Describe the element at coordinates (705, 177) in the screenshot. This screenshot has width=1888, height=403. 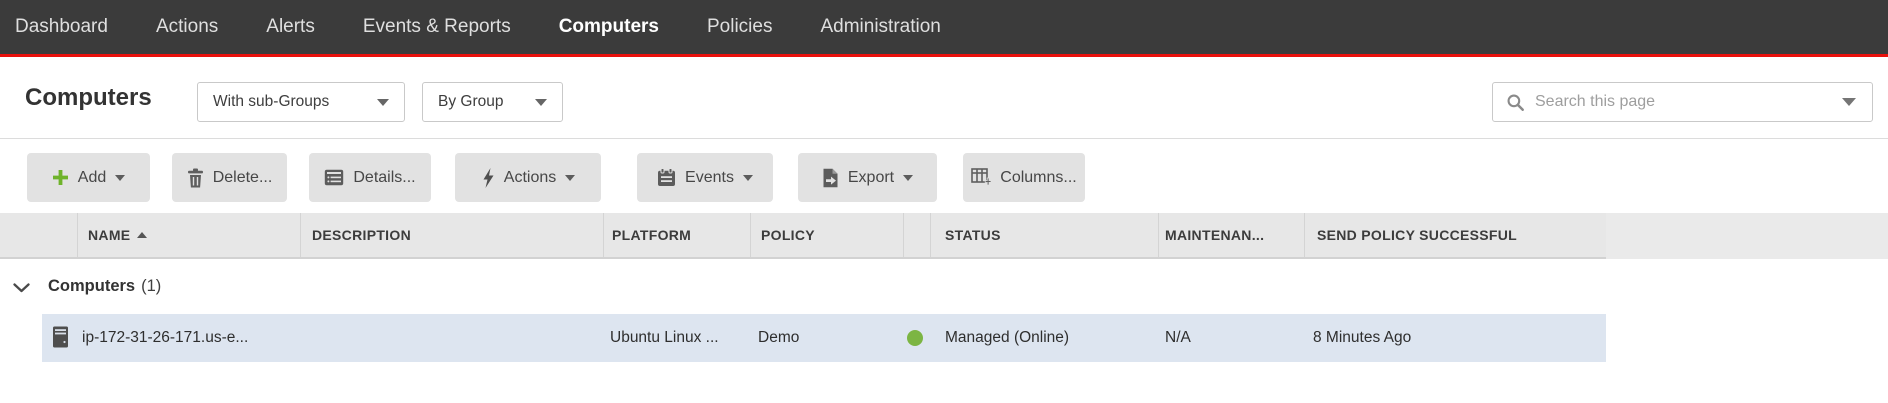
I see `events-button: Events` at that location.